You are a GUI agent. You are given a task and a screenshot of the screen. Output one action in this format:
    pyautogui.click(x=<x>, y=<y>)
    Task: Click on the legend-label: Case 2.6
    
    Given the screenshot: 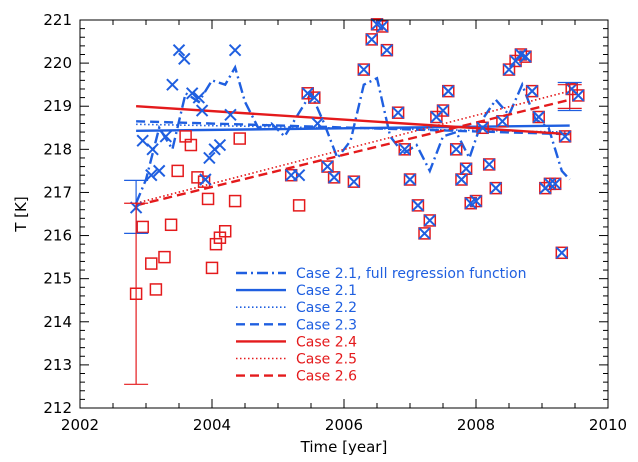 What is the action you would take?
    pyautogui.click(x=326, y=377)
    